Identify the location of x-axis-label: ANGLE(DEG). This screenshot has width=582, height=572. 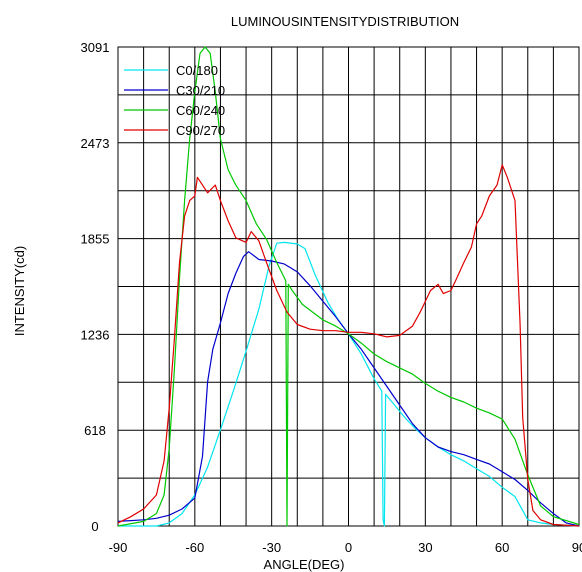
(304, 564).